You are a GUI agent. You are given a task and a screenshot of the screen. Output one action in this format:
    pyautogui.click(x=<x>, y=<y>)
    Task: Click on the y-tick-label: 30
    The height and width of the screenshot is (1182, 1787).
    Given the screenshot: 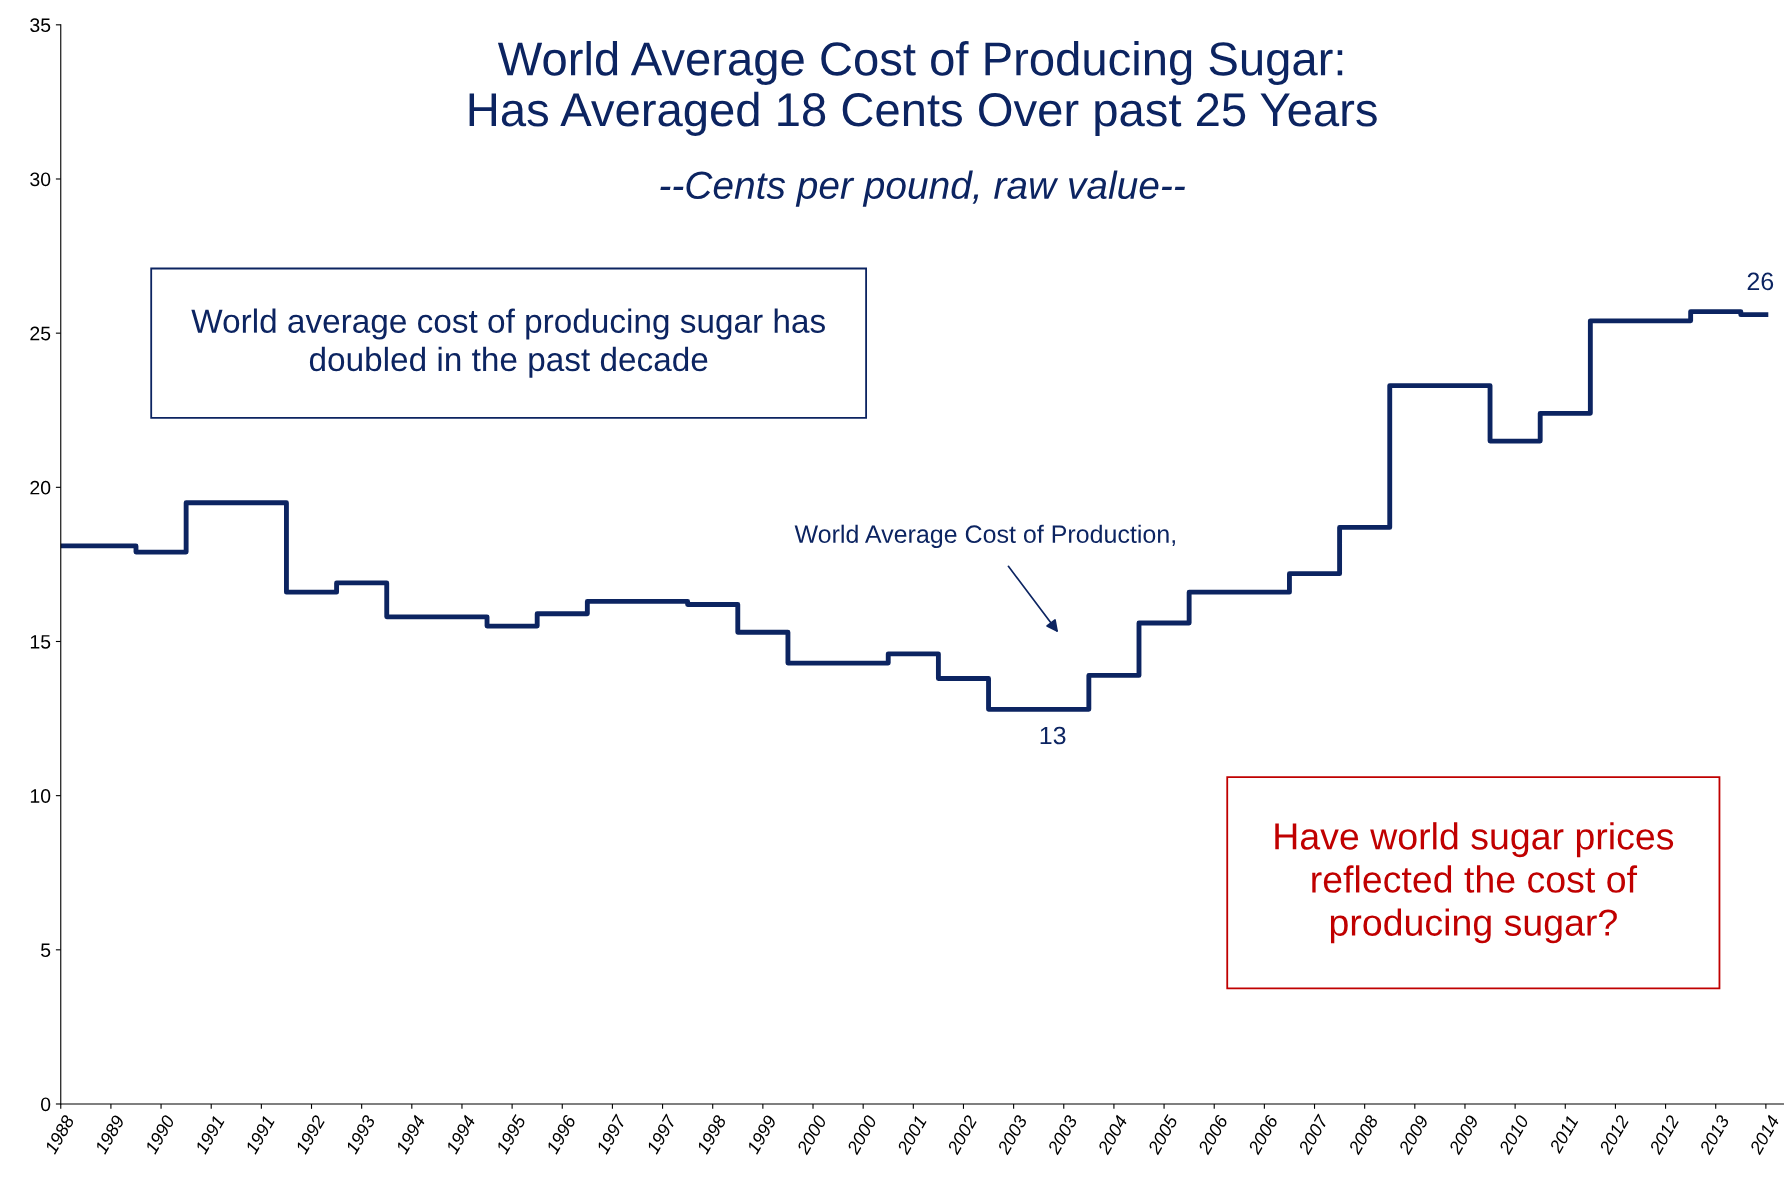 What is the action you would take?
    pyautogui.click(x=40, y=179)
    